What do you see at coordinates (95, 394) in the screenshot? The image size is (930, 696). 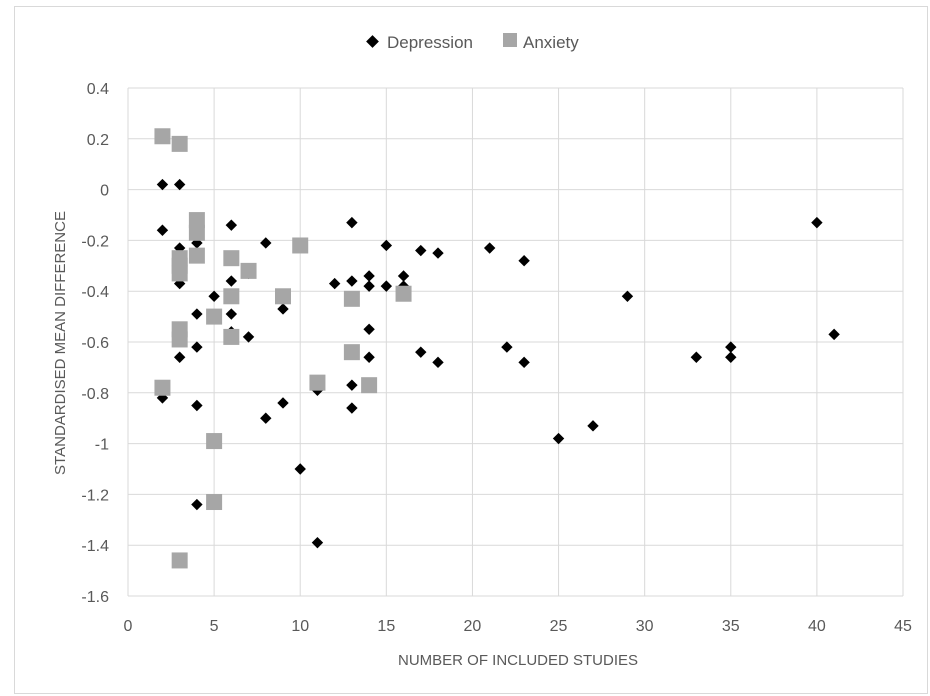 I see `y-tick-label: -0.8` at bounding box center [95, 394].